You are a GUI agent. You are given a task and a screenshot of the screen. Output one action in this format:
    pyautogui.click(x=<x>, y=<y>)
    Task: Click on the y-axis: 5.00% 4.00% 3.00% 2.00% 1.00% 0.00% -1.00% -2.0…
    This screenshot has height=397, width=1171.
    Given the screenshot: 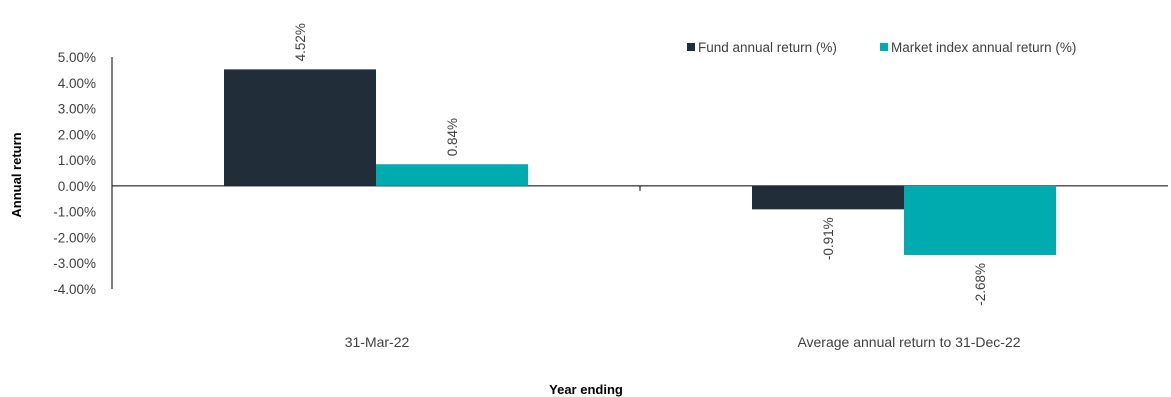 What is the action you would take?
    pyautogui.click(x=83, y=173)
    